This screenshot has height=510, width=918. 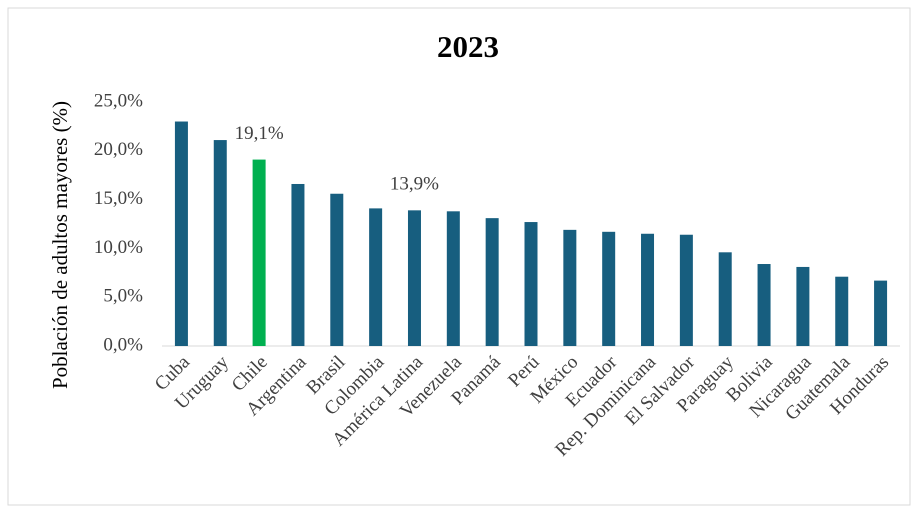 What do you see at coordinates (60, 245) in the screenshot?
I see `y-axis-label: Población de adultos mayores (%)` at bounding box center [60, 245].